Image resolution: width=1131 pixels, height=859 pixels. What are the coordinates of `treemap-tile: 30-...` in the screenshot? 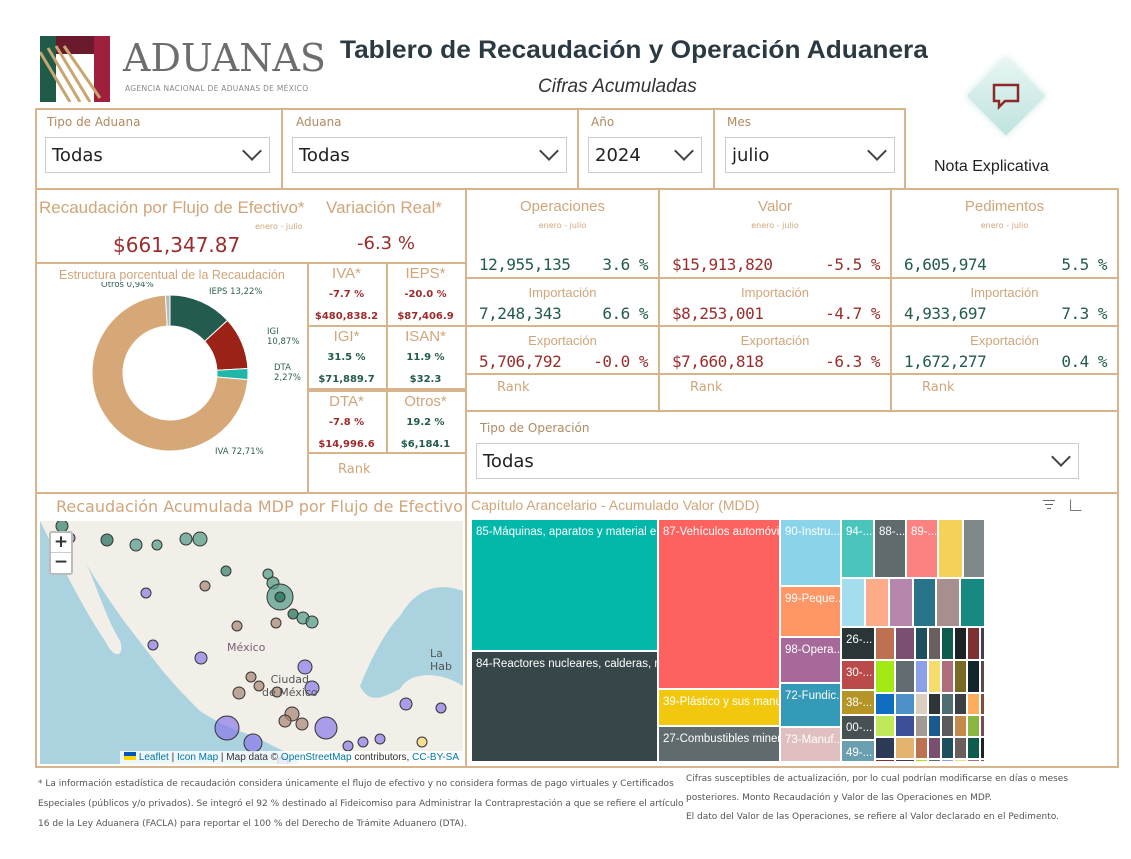 It's located at (858, 675).